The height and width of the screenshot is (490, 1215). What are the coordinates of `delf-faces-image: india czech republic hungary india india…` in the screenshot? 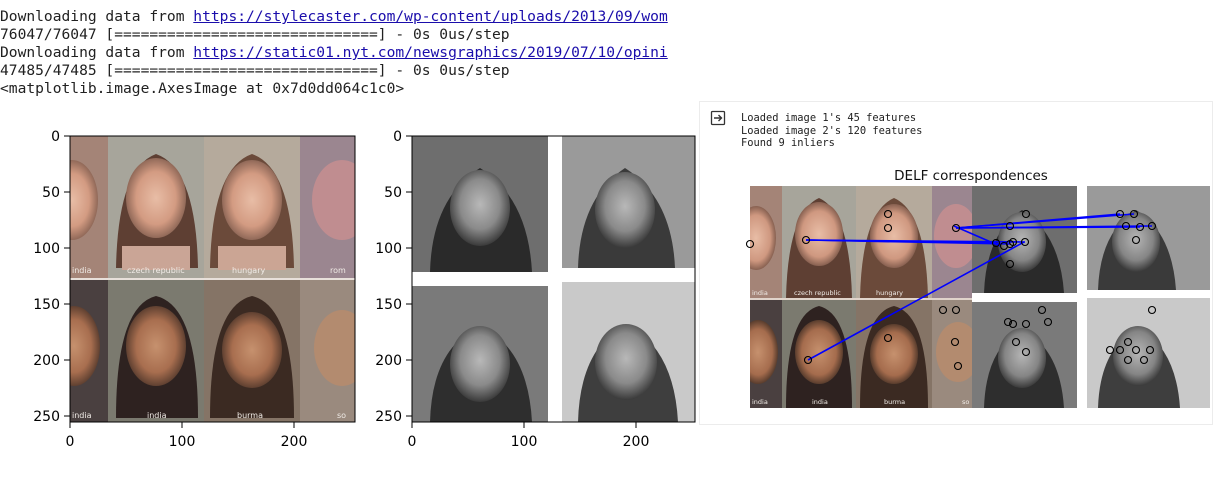 It's located at (861, 297).